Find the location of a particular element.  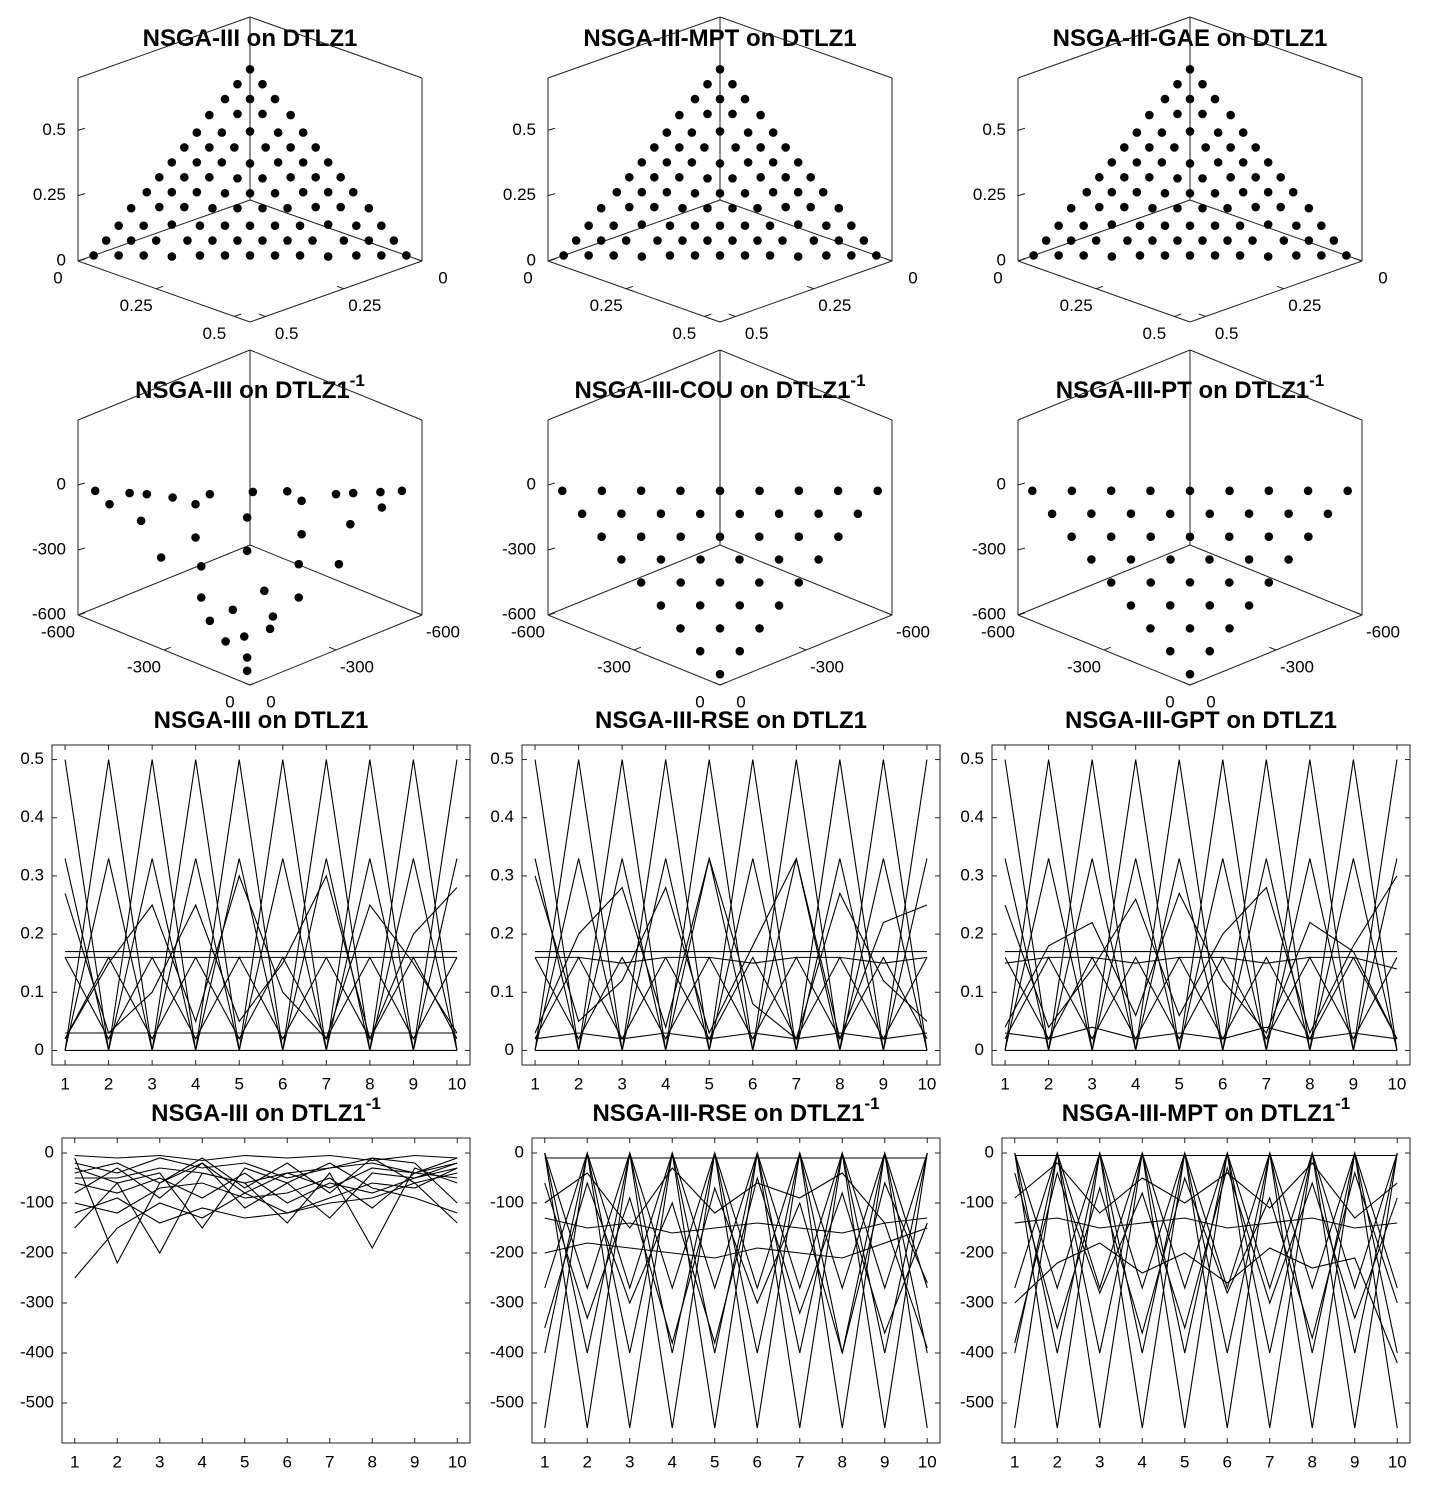

z-tick-label: 0.5 is located at coordinates (994, 129).